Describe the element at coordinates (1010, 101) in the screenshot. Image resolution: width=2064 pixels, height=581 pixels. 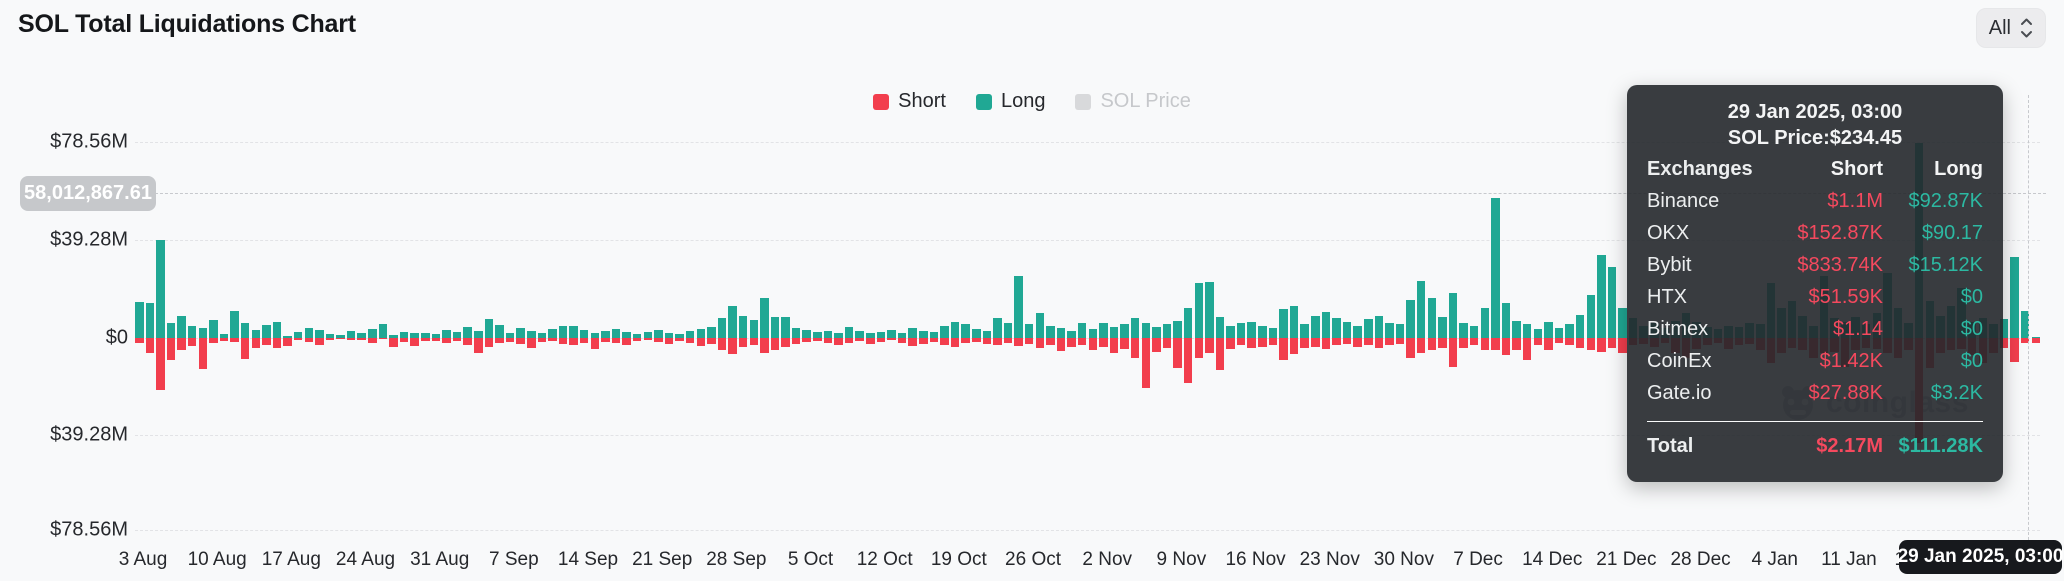
I see `legend-item-long: Long` at that location.